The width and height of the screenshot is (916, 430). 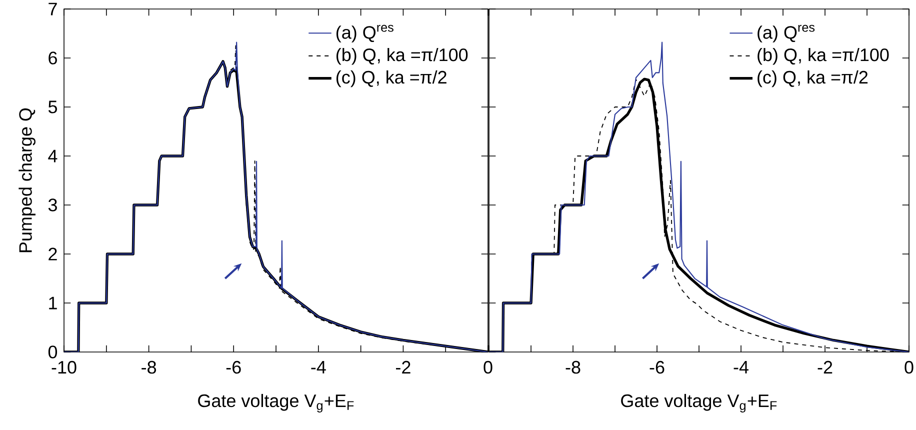 What do you see at coordinates (27, 180) in the screenshot?
I see `y-axis-title: Pumped charge Q` at bounding box center [27, 180].